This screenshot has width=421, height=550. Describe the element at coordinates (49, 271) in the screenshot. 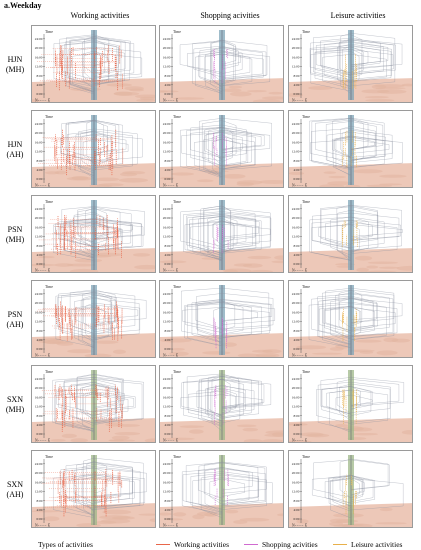

I see `east-label: E` at that location.